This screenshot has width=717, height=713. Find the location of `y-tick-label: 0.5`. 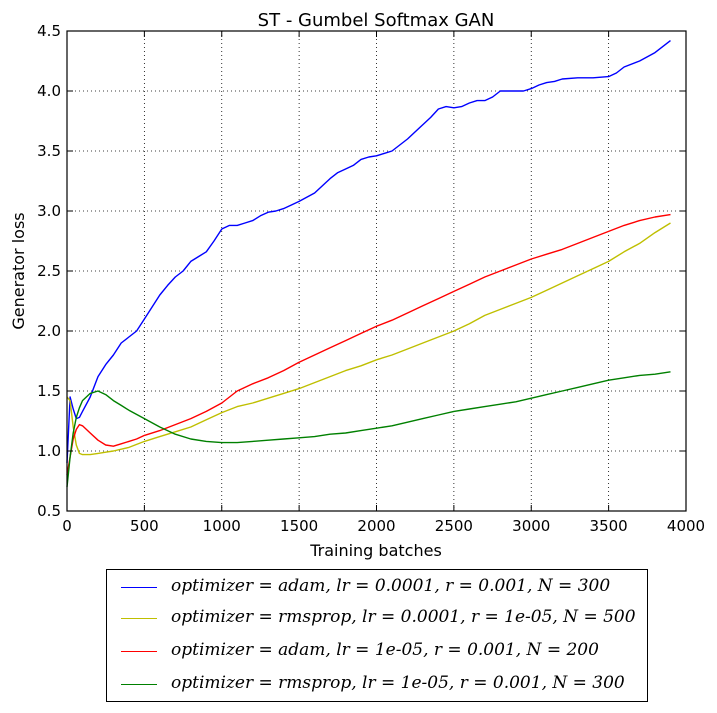

y-tick-label: 0.5 is located at coordinates (49, 511).